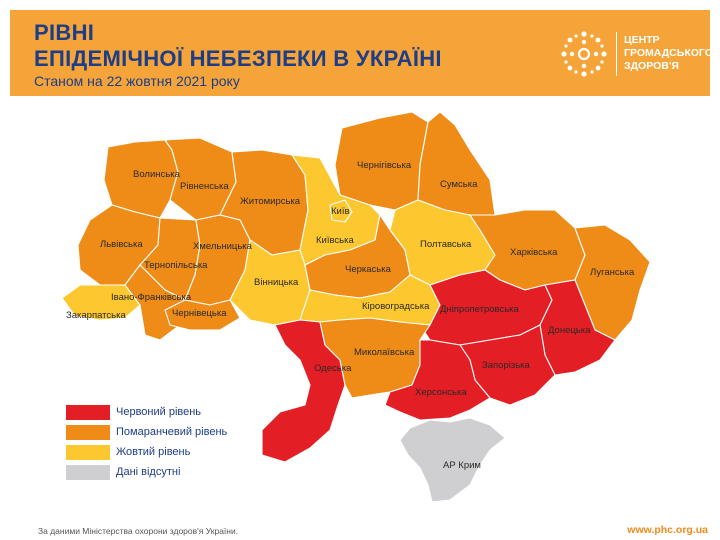 The width and height of the screenshot is (720, 540). Describe the element at coordinates (437, 380) in the screenshot. I see `region-khersonska` at that location.